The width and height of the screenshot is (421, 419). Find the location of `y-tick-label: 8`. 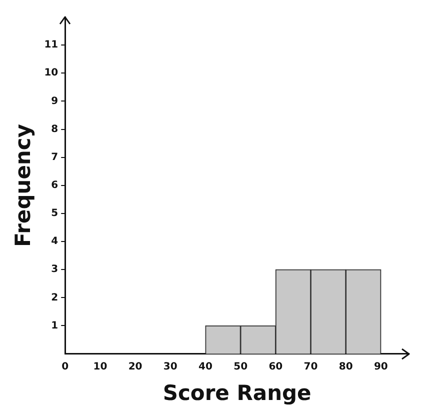

y-tick-label: 8 is located at coordinates (54, 129).